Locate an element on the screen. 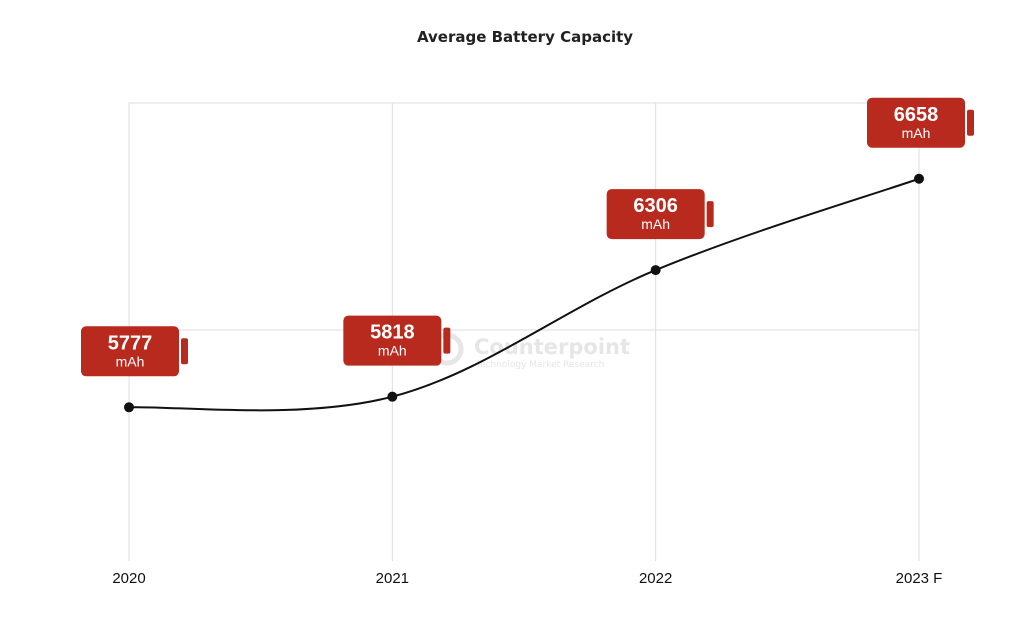 The image size is (1024, 630). data-point-2022 is located at coordinates (655, 270).